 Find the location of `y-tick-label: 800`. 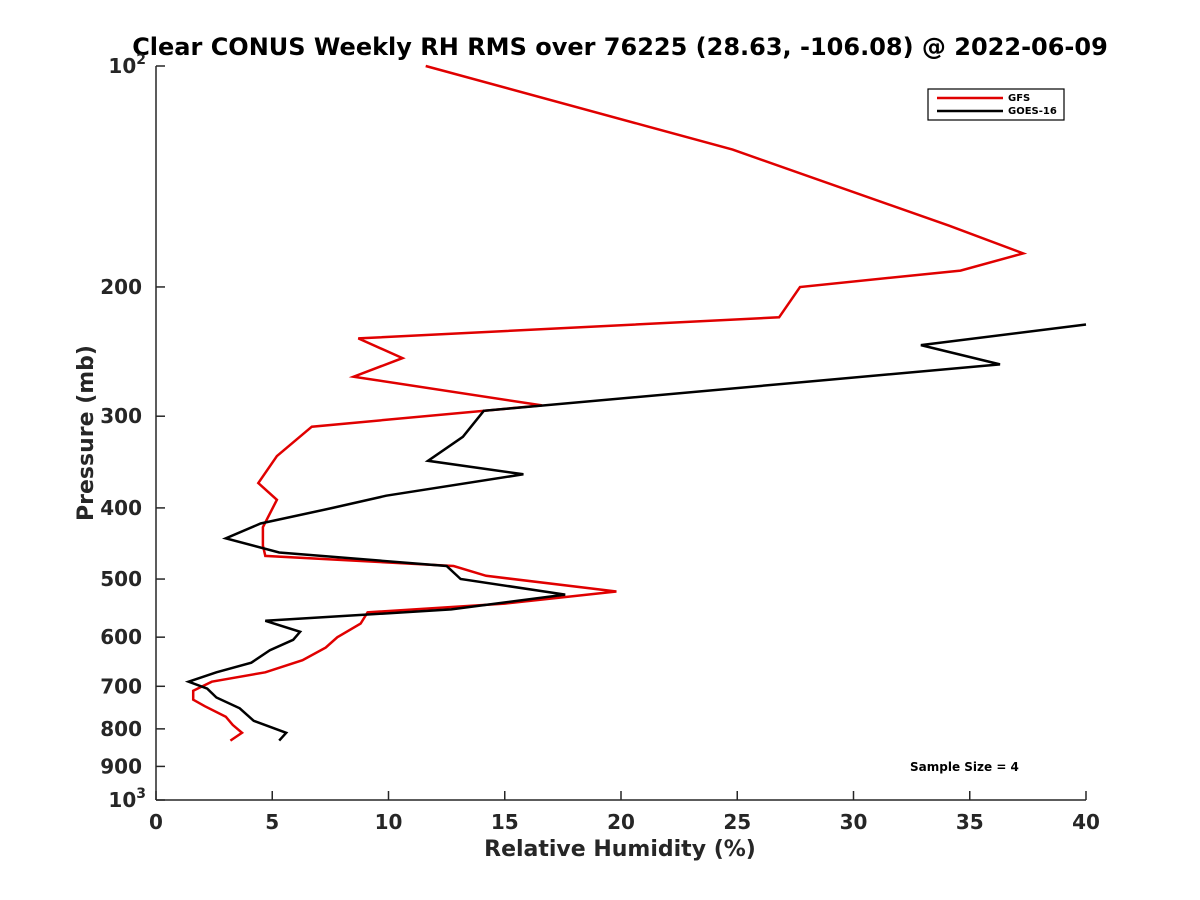

y-tick-label: 800 is located at coordinates (121, 729).